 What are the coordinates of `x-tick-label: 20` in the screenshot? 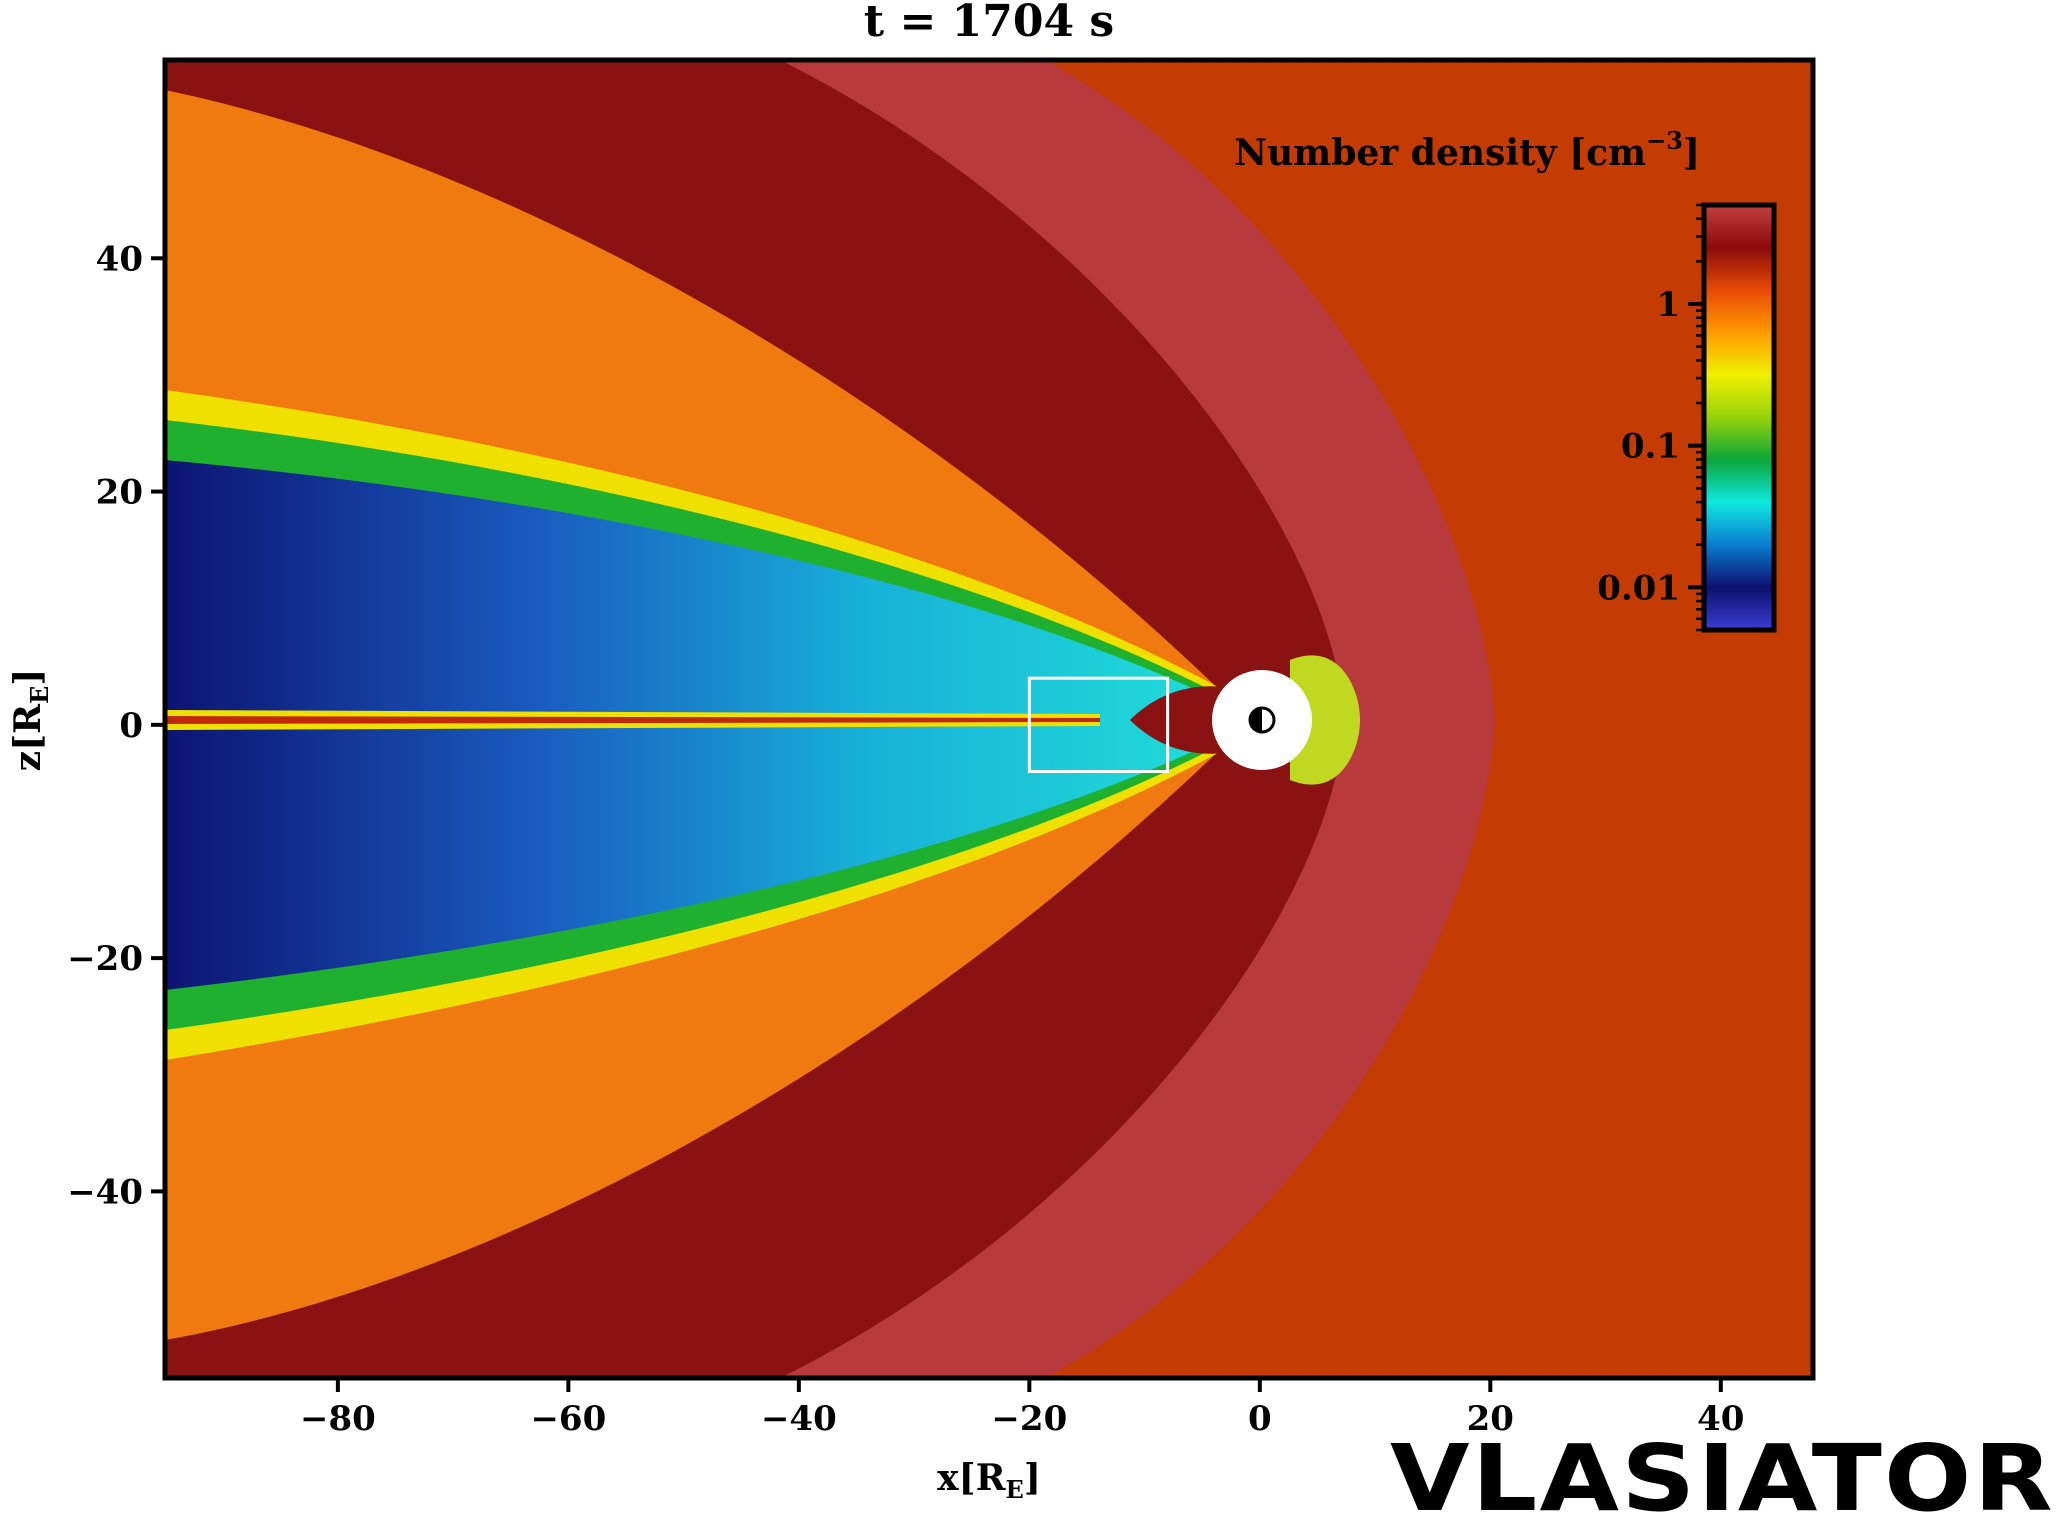 It's located at (1490, 1419).